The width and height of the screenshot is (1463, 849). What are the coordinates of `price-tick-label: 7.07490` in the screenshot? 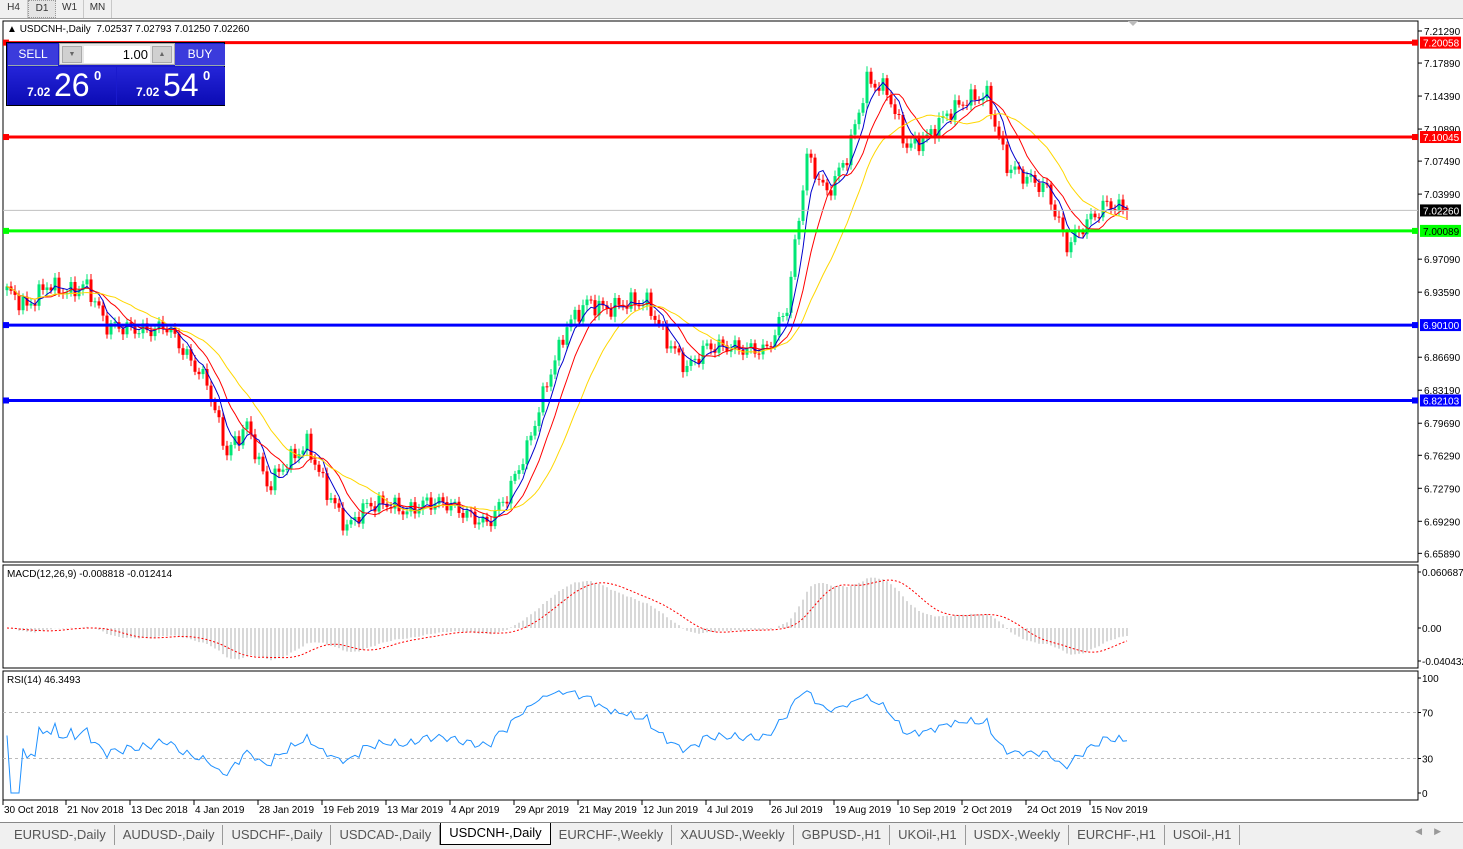 It's located at (1442, 162).